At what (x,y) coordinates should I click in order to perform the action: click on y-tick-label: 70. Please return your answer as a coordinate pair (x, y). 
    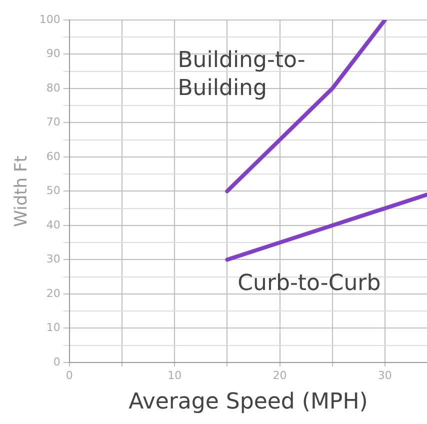
    Looking at the image, I should click on (53, 122).